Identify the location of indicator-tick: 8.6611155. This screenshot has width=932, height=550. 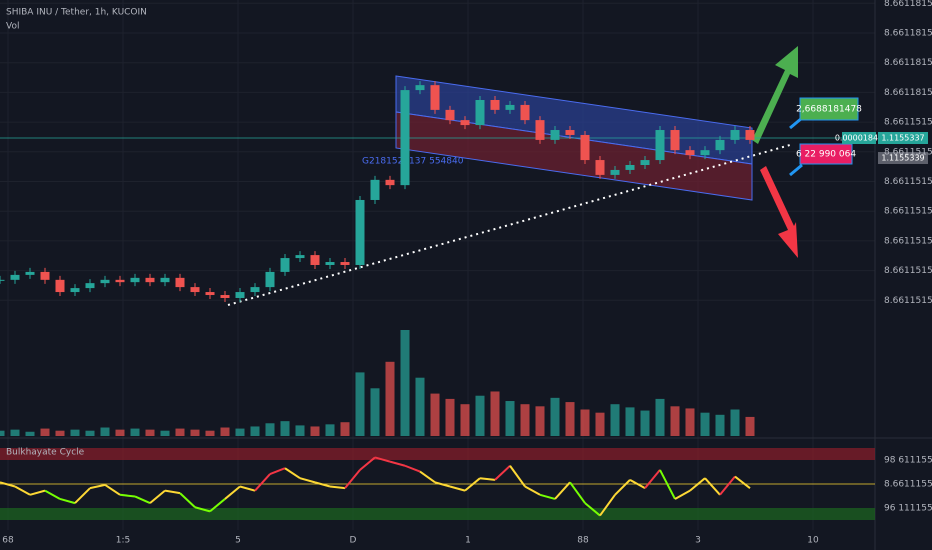
(908, 485).